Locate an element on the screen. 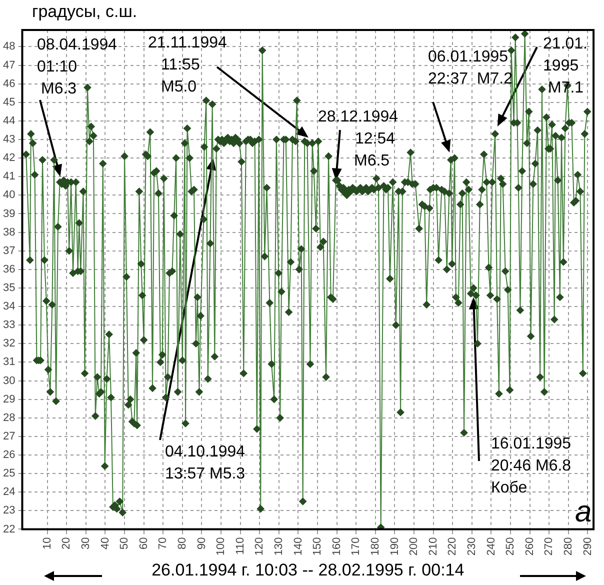 The width and height of the screenshot is (604, 585). y-tick-label: 22 is located at coordinates (9, 529).